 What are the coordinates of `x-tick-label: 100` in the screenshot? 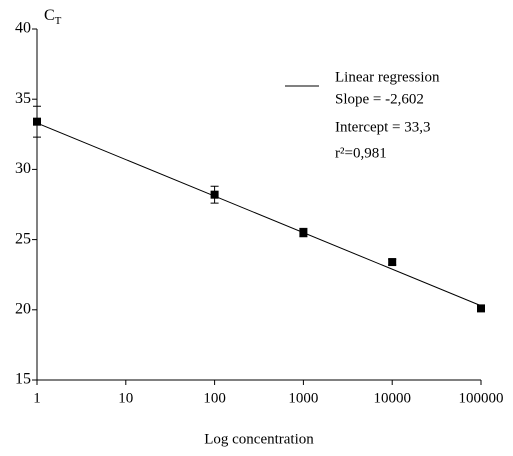 It's located at (214, 398).